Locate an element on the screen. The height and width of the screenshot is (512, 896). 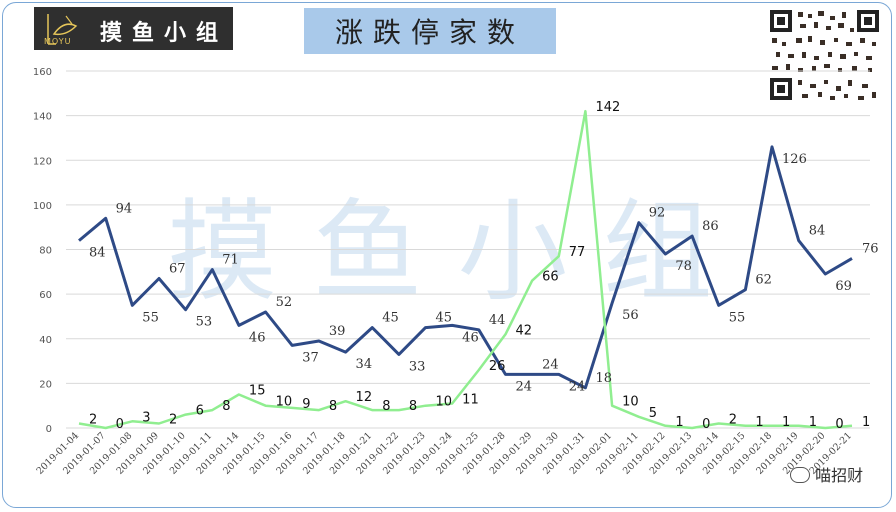
data-label-light: 142 is located at coordinates (607, 107).